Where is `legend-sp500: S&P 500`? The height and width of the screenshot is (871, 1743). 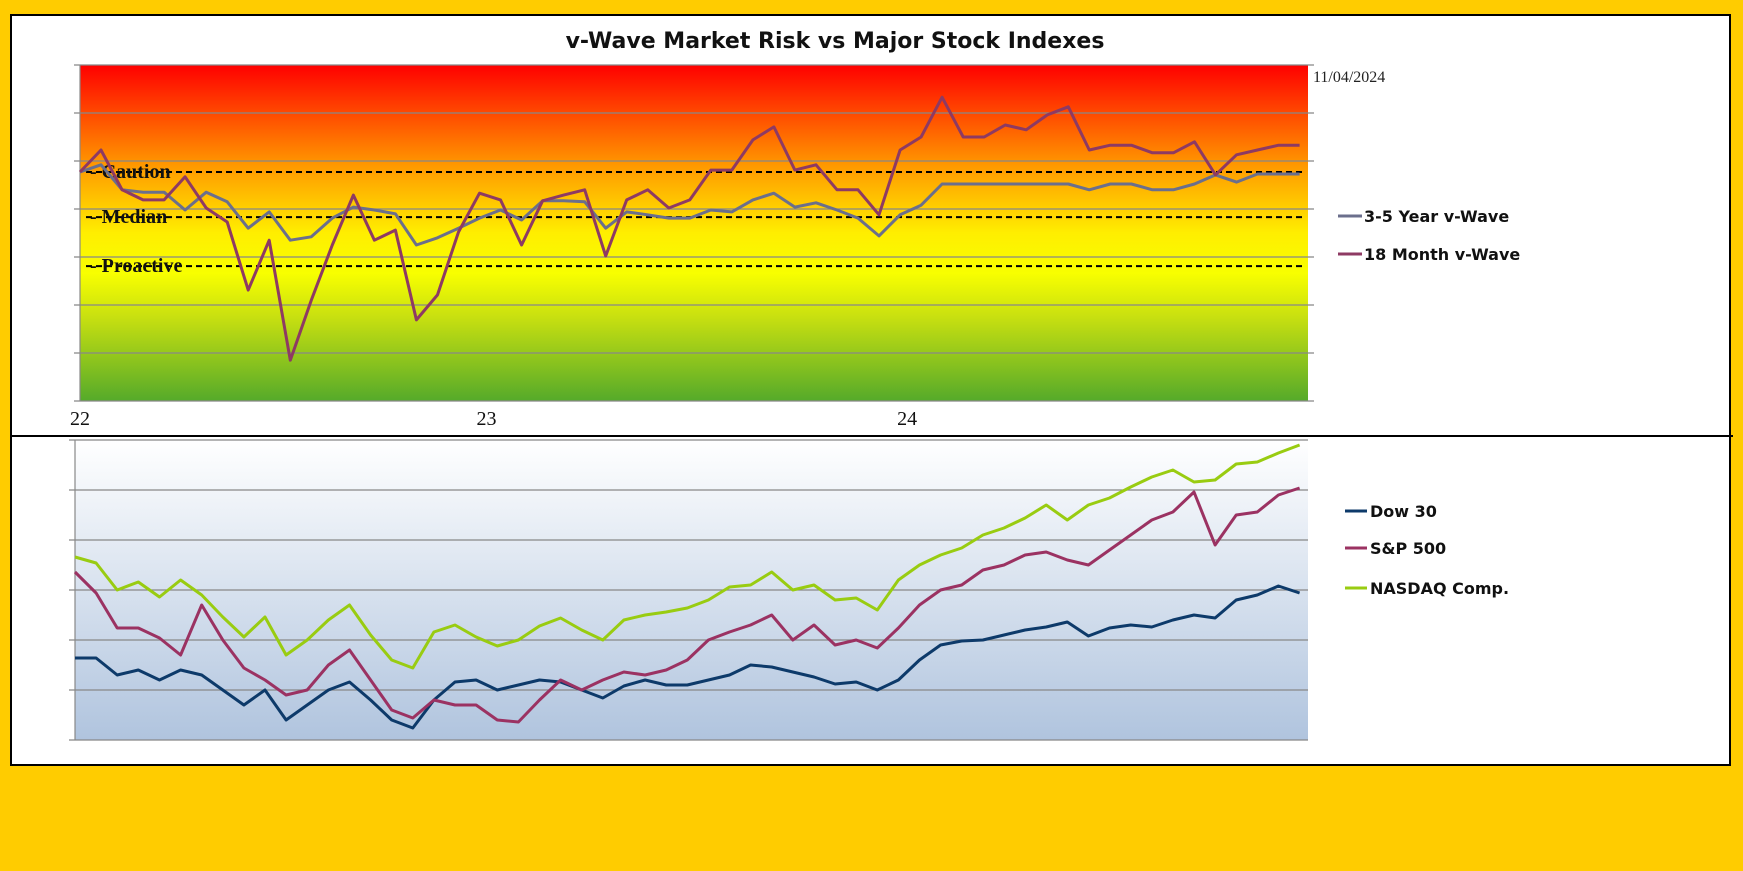 legend-sp500: S&P 500 is located at coordinates (1408, 548).